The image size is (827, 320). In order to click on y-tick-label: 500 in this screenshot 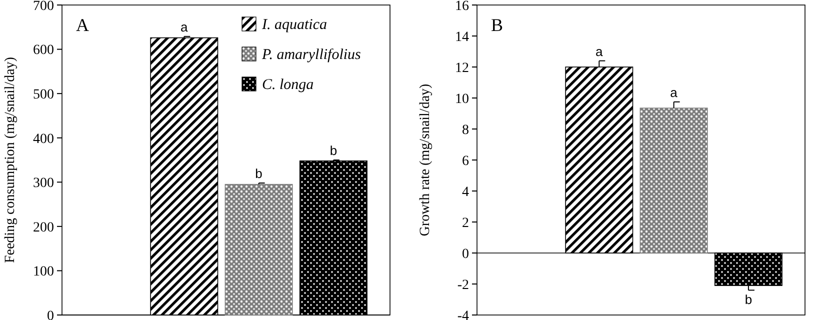, I will do `click(43, 94)`.